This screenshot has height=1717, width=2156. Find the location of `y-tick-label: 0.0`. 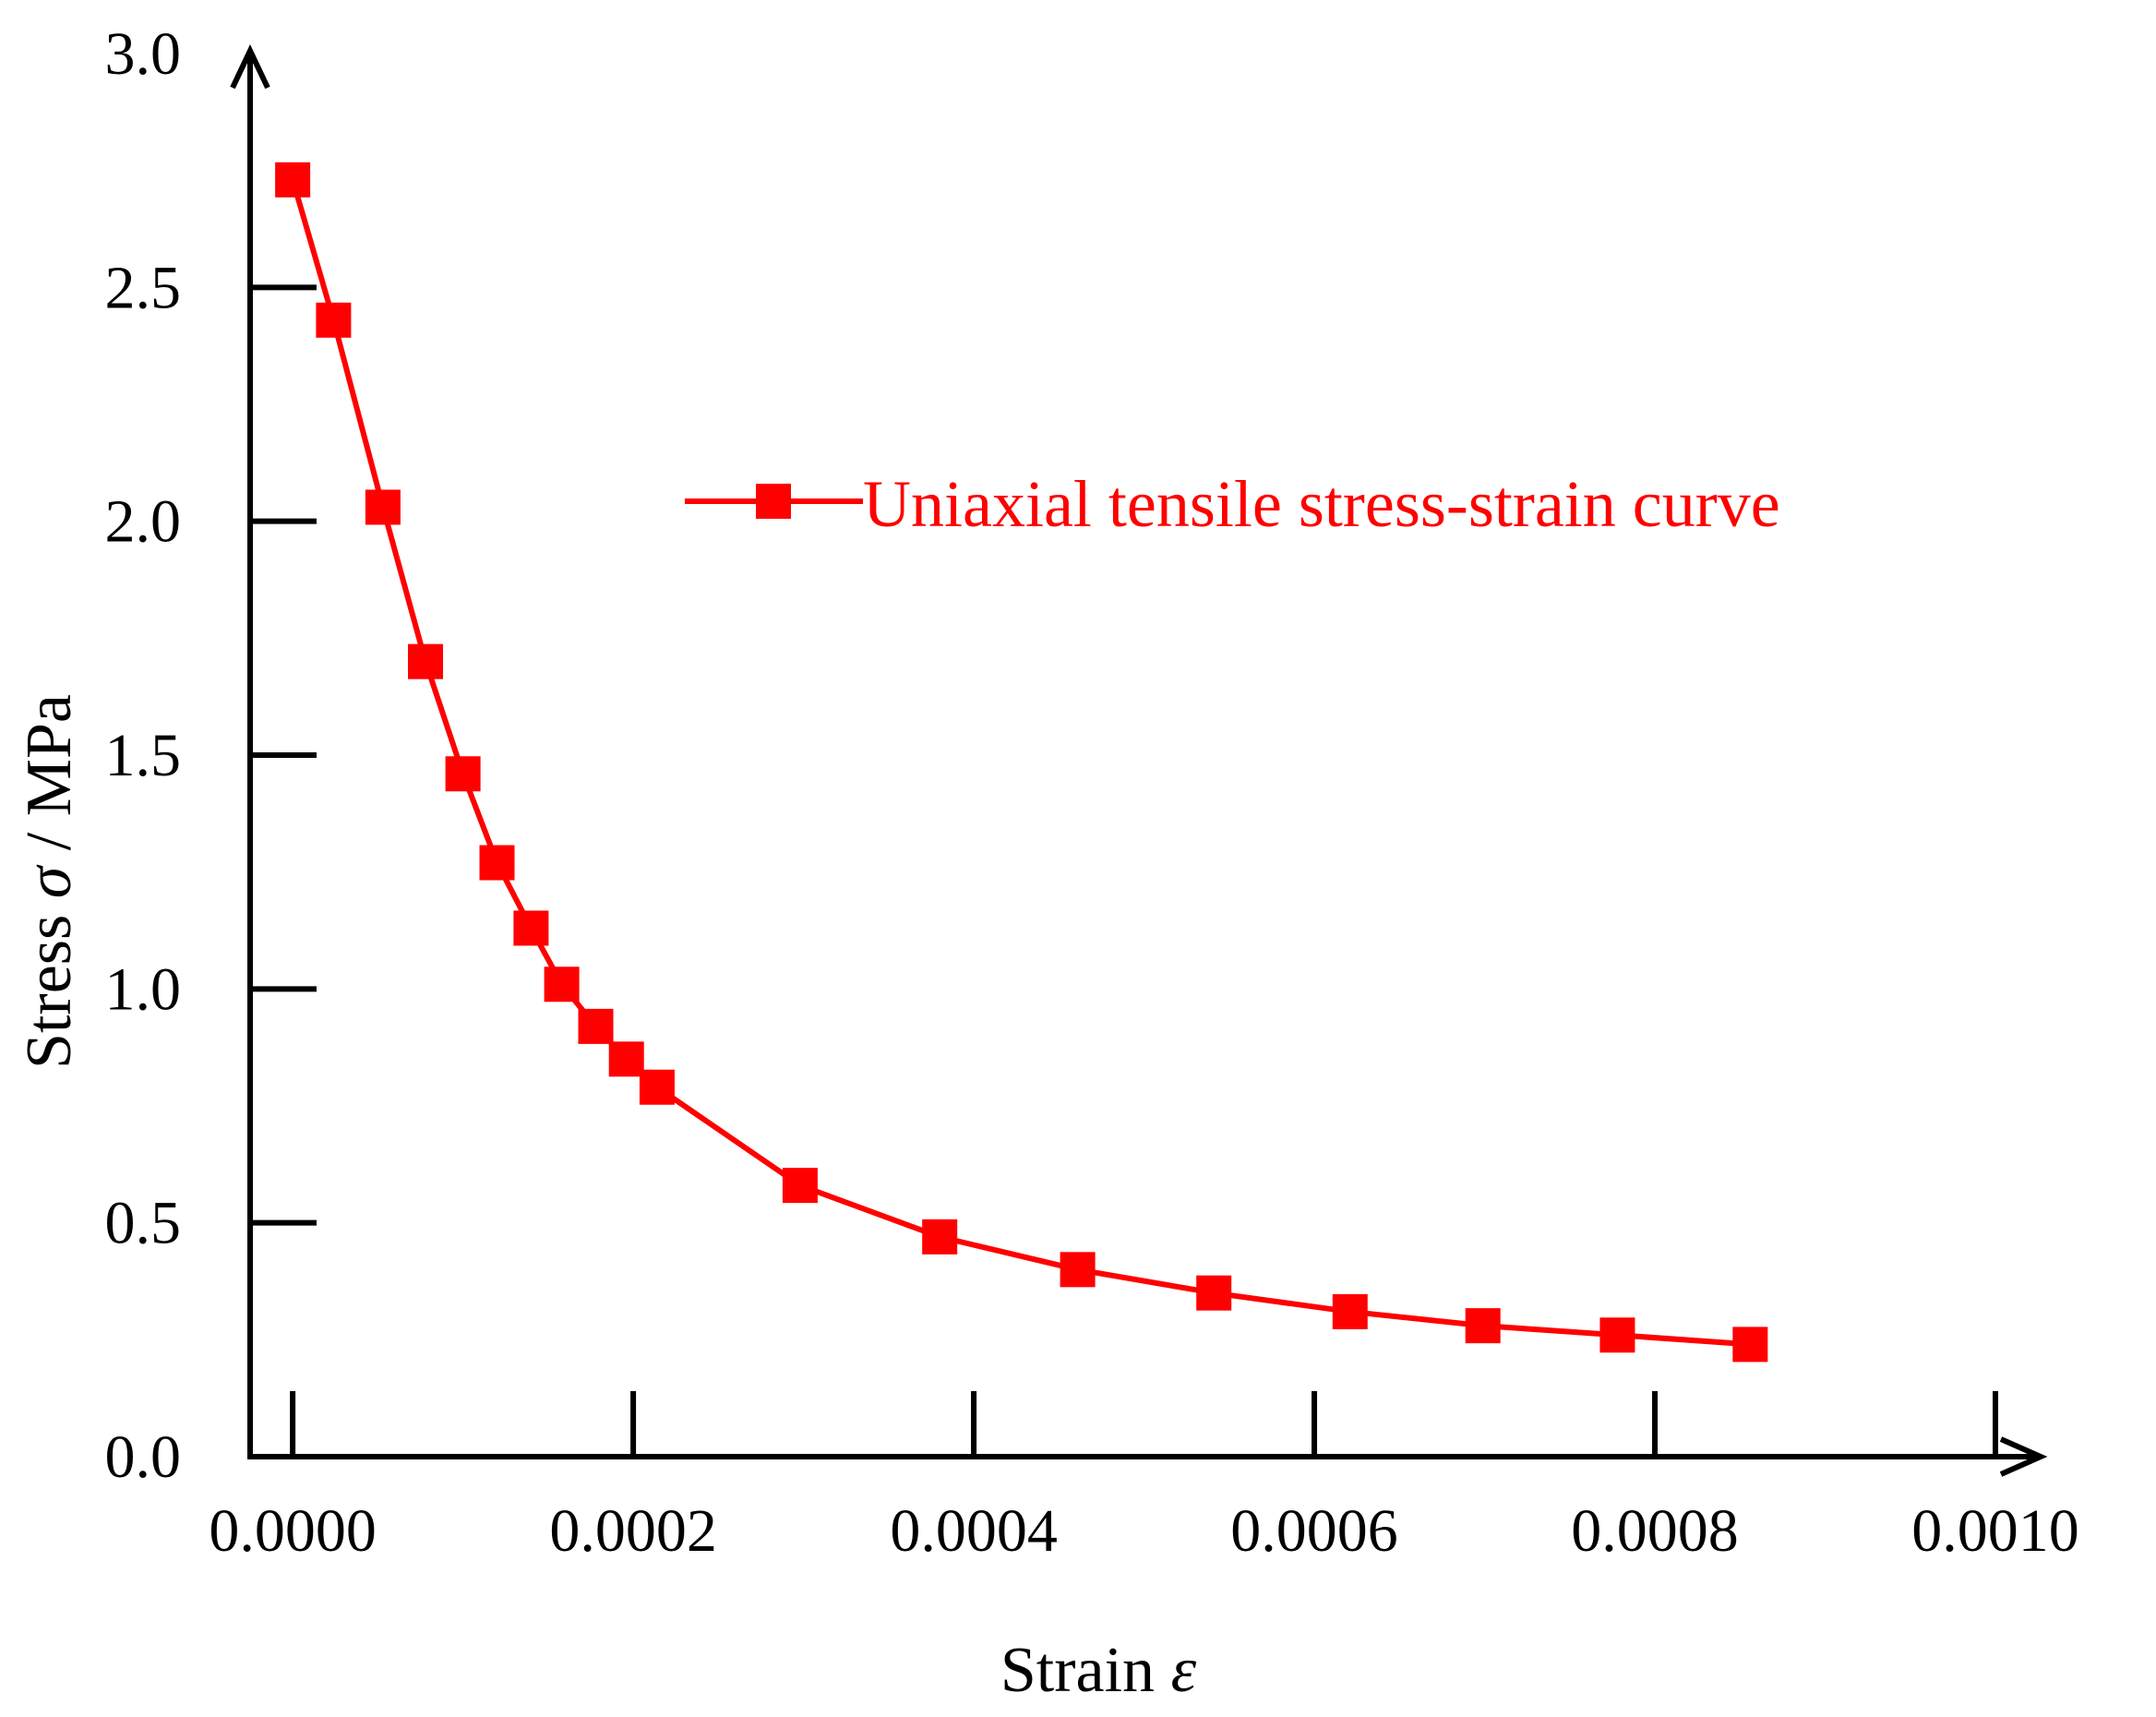

y-tick-label: 0.0 is located at coordinates (143, 1457).